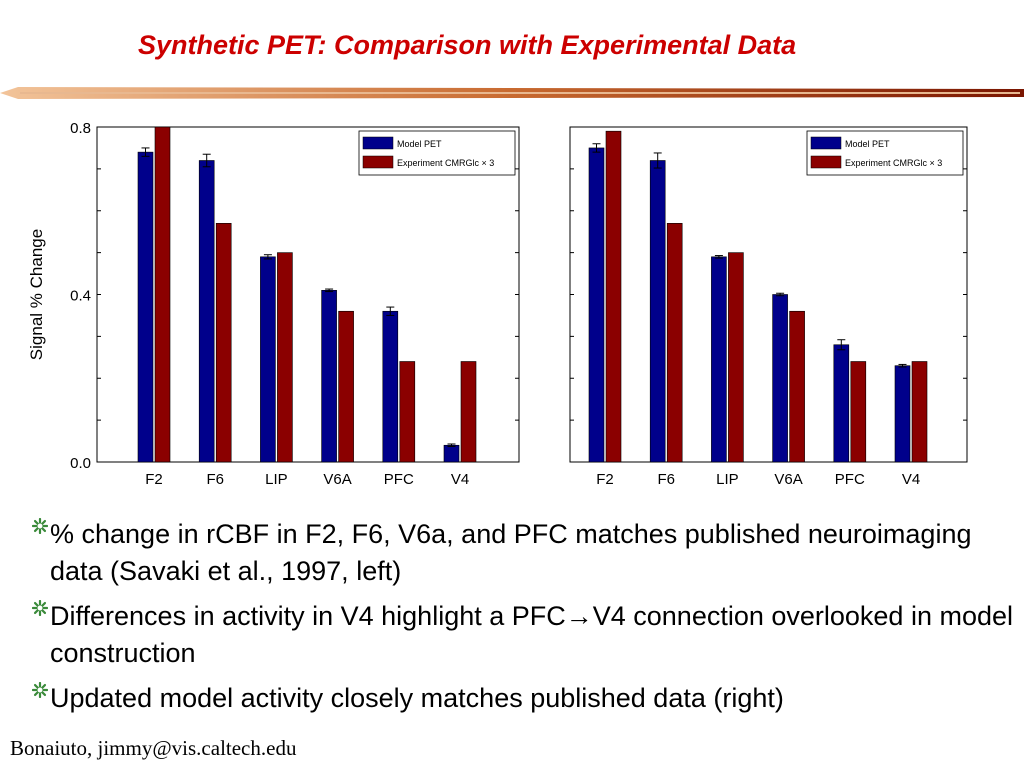  I want to click on y-tick-label: 0.8, so click(80, 128).